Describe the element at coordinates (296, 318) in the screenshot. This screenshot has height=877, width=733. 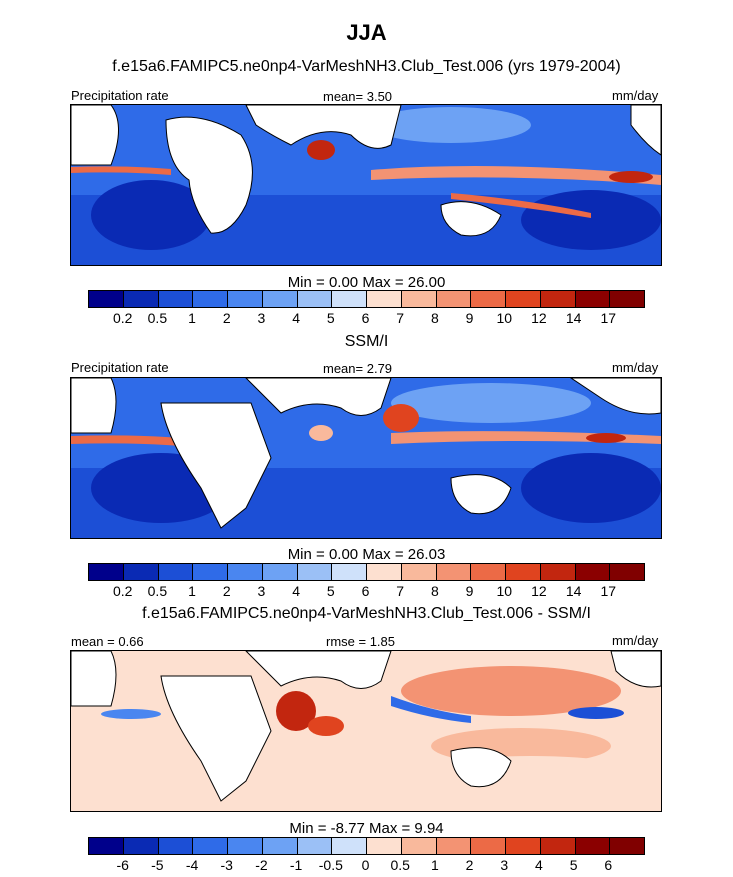
I see `colorbar-tick-label: 4` at that location.